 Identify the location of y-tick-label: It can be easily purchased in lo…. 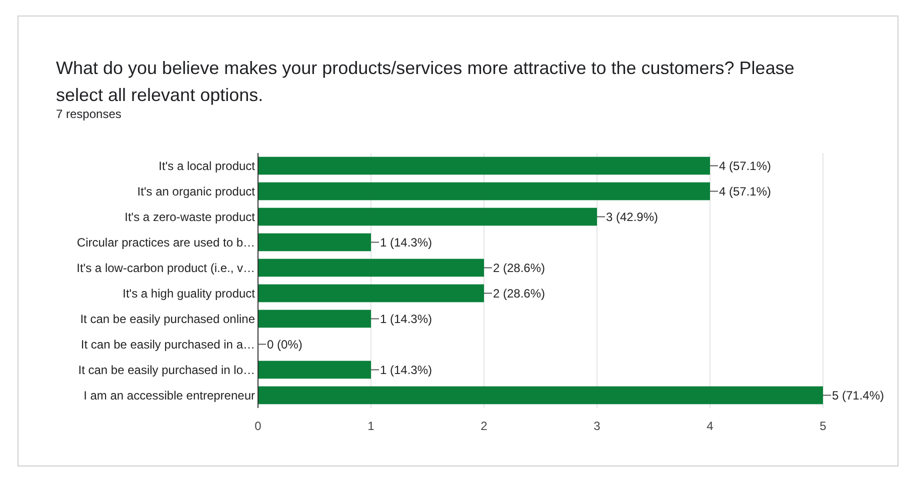
(166, 369).